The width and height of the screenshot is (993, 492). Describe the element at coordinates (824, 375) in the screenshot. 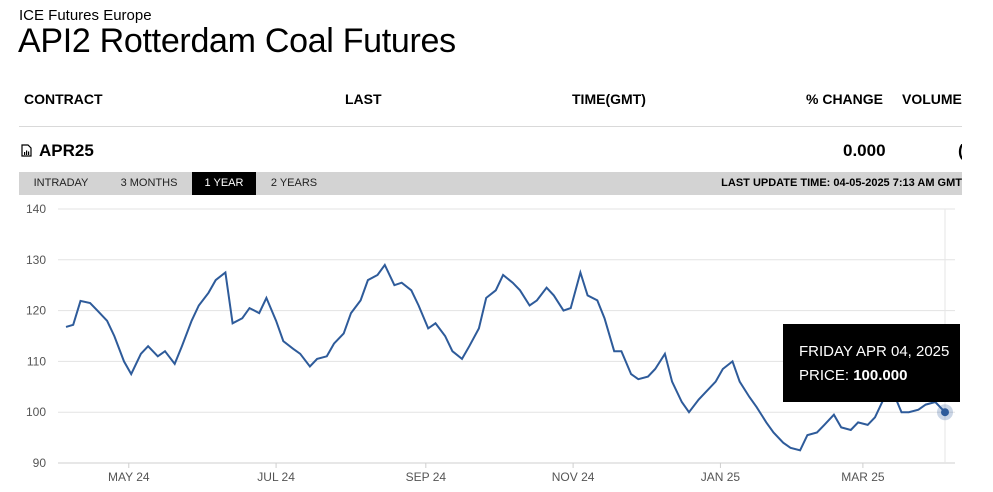

I see `tooltip-price-label: PRICE:` at that location.